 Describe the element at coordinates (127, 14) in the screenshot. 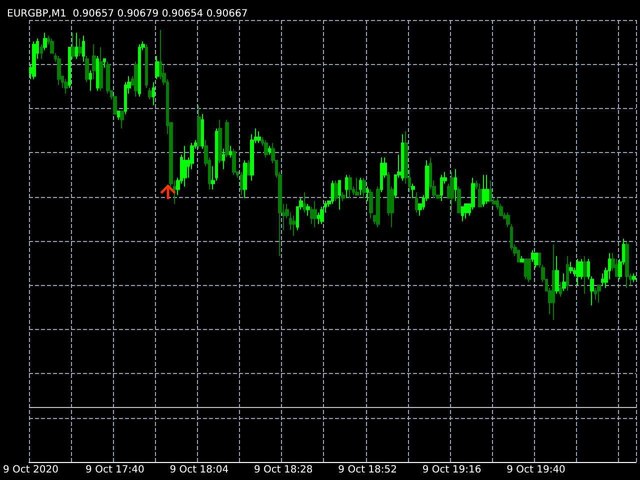

I see `chart-title: EURGBP,M1 0.90657 0.90679 0.90654 0.90667` at that location.